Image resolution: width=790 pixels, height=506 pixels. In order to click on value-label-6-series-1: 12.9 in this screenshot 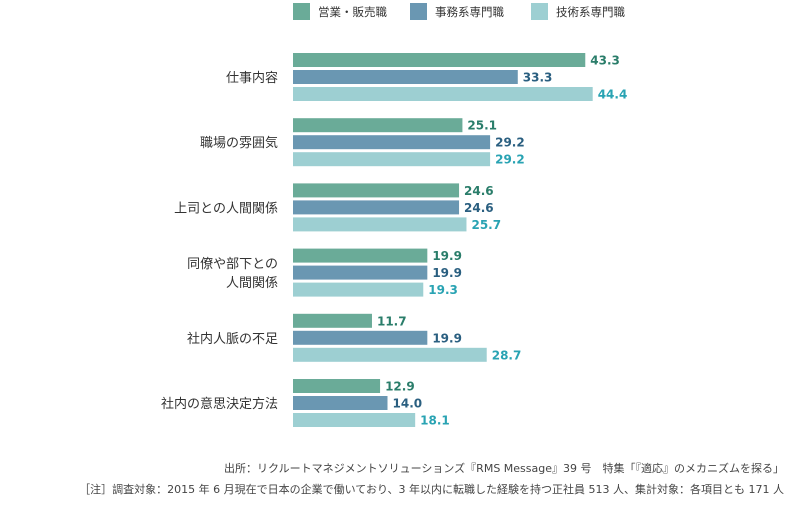, I will do `click(400, 387)`.